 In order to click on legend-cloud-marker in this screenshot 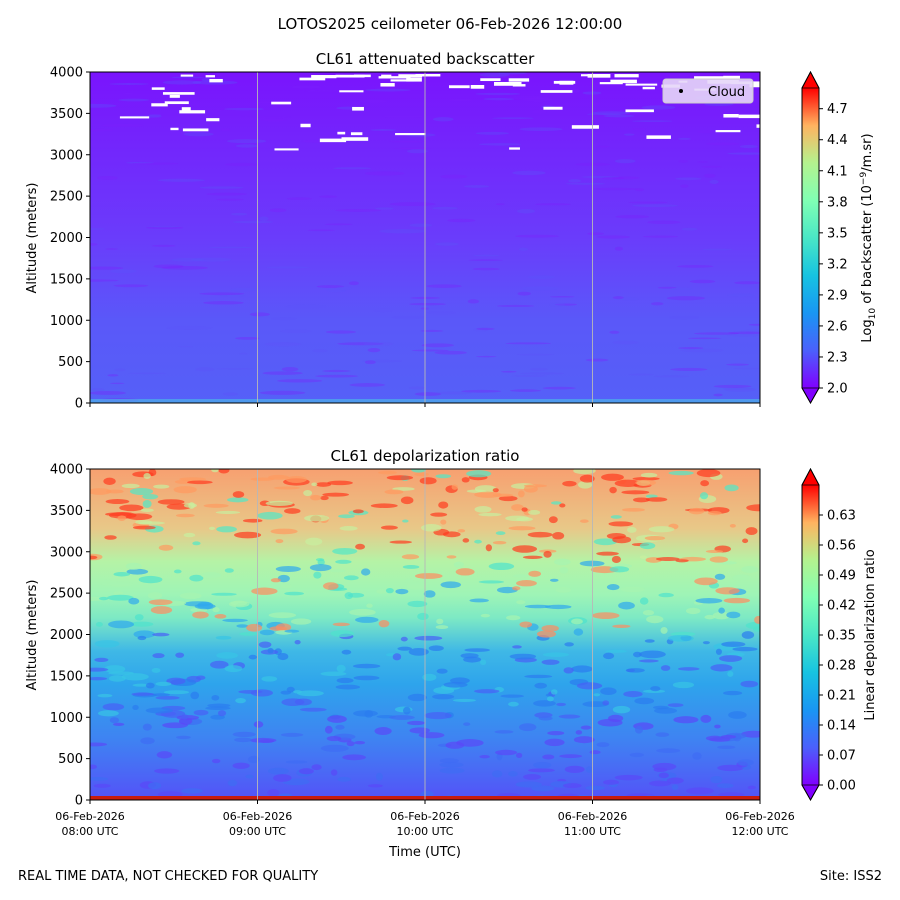, I will do `click(681, 91)`.